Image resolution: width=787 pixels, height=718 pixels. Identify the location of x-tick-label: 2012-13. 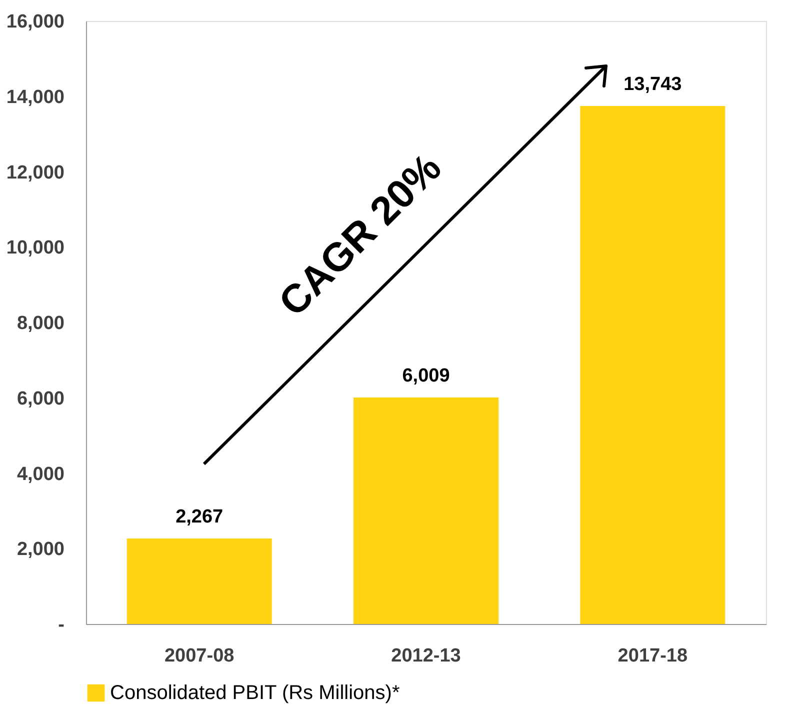
(426, 656).